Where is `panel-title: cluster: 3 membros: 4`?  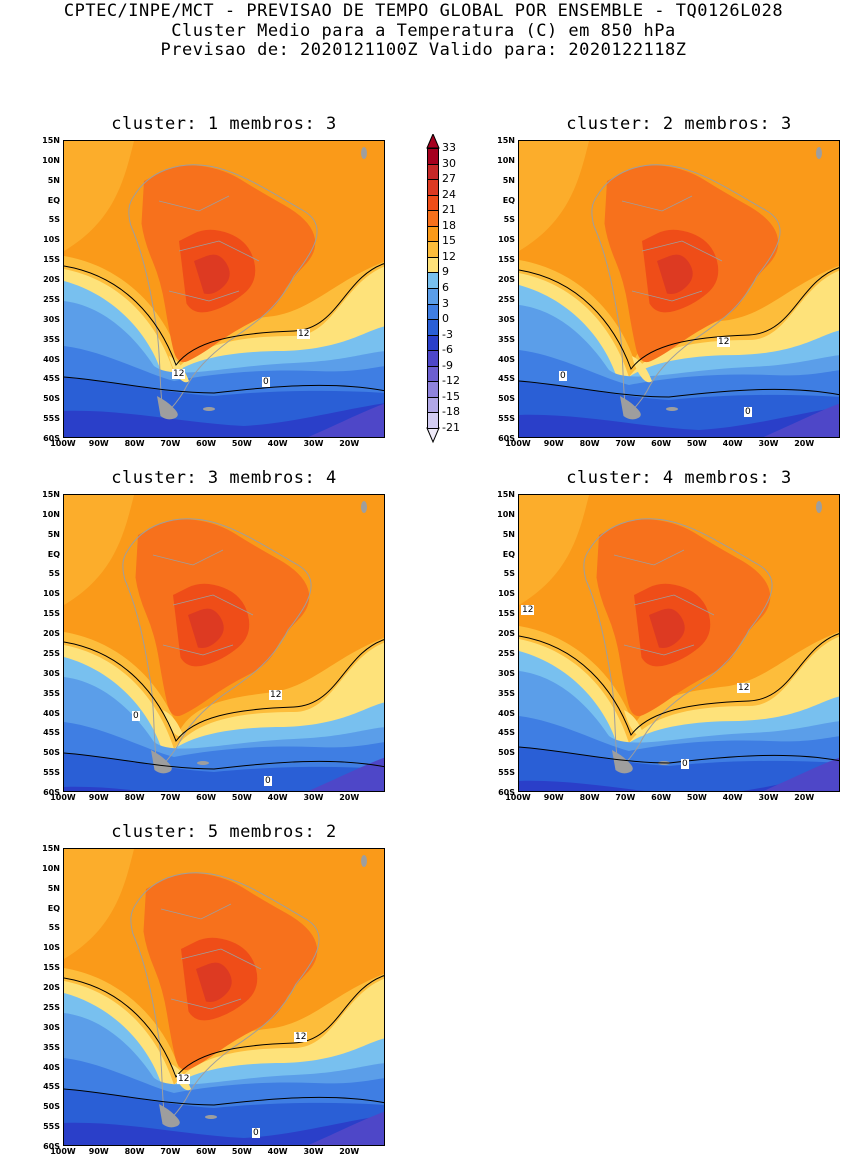 panel-title: cluster: 3 membros: 4 is located at coordinates (224, 478).